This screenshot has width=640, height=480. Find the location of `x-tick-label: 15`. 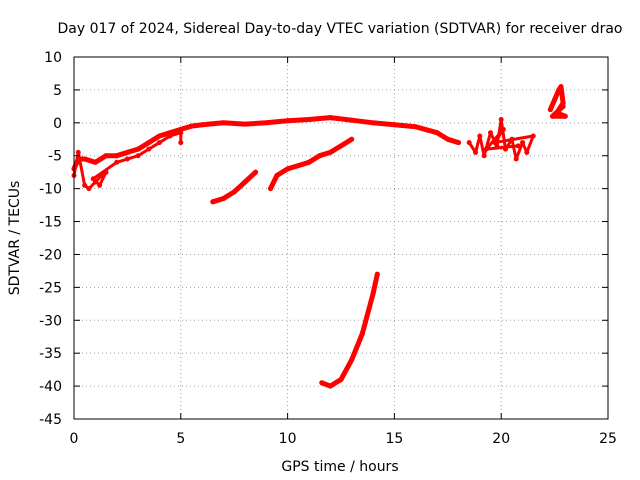

x-tick-label: 15 is located at coordinates (394, 439).